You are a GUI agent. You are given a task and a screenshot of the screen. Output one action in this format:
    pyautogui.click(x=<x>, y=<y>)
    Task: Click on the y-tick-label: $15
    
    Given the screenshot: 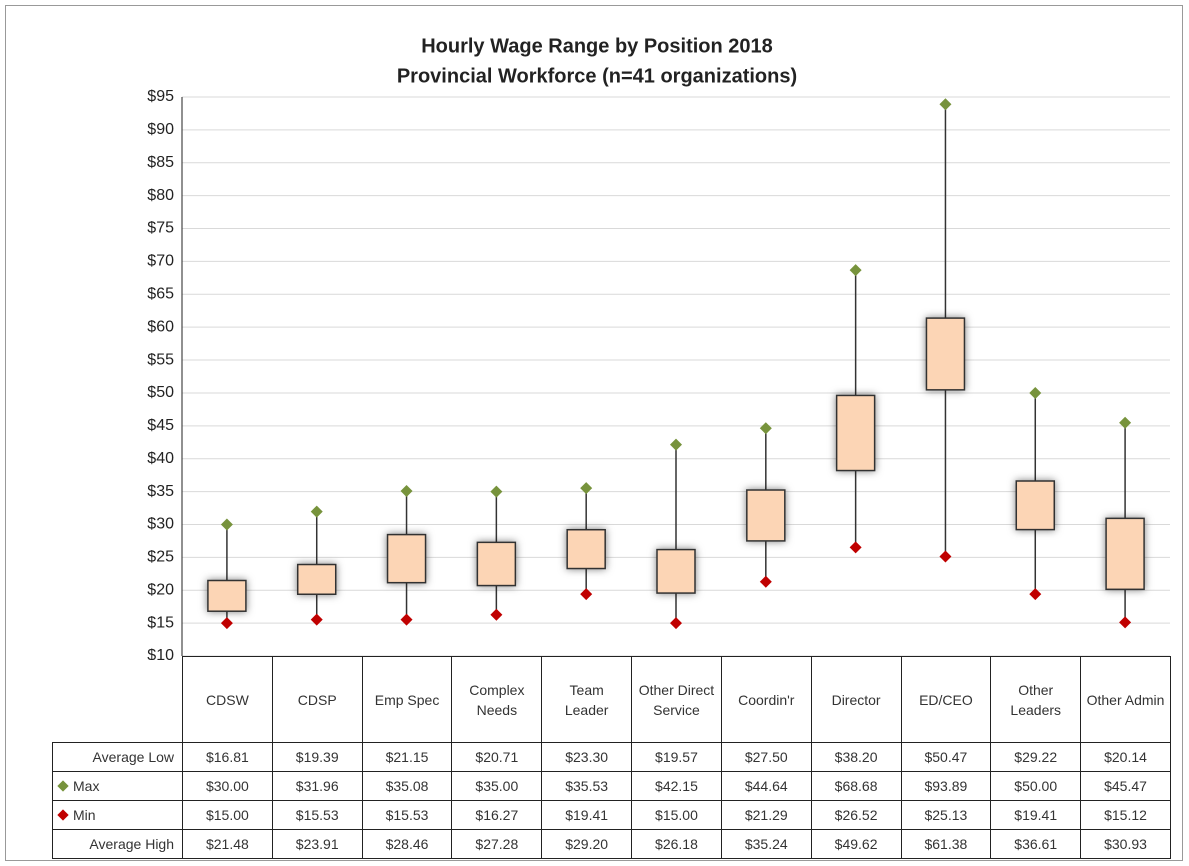 What is the action you would take?
    pyautogui.click(x=160, y=622)
    